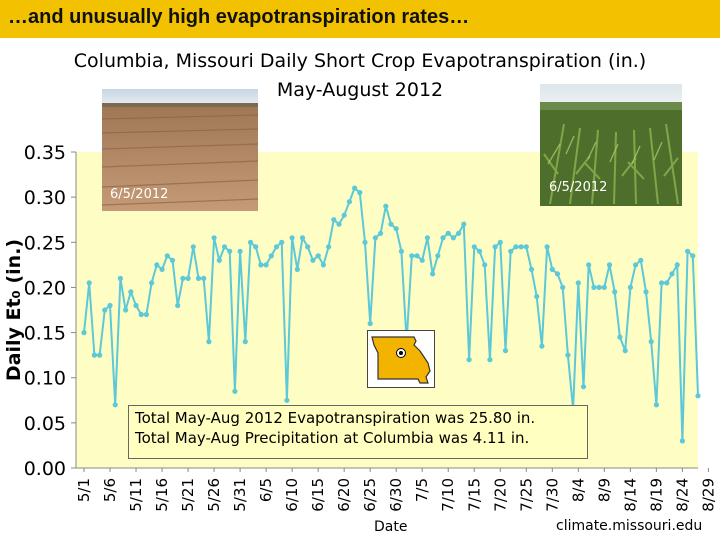 The width and height of the screenshot is (720, 540). Describe the element at coordinates (162, 495) in the screenshot. I see `x-tick-label: 5/16` at that location.